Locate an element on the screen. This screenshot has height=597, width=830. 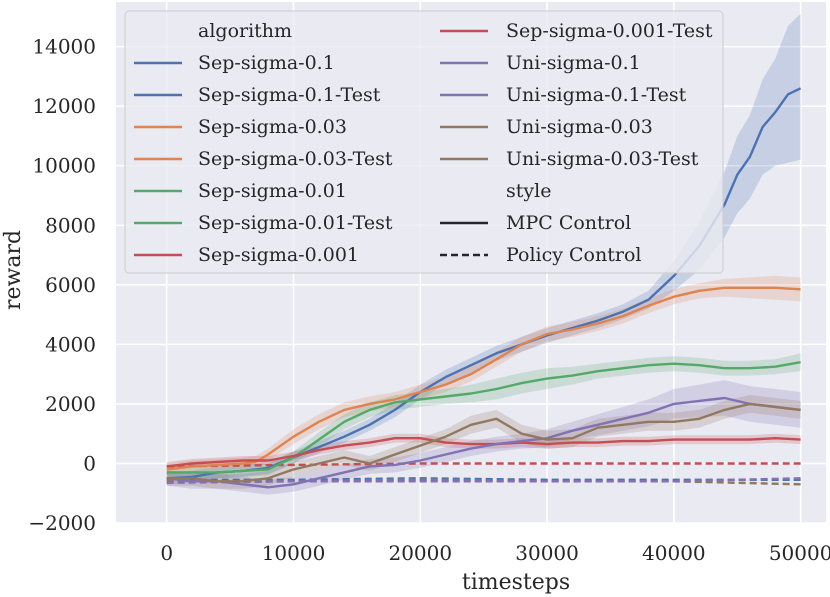
y-tick-label: 2000 is located at coordinates (70, 404).